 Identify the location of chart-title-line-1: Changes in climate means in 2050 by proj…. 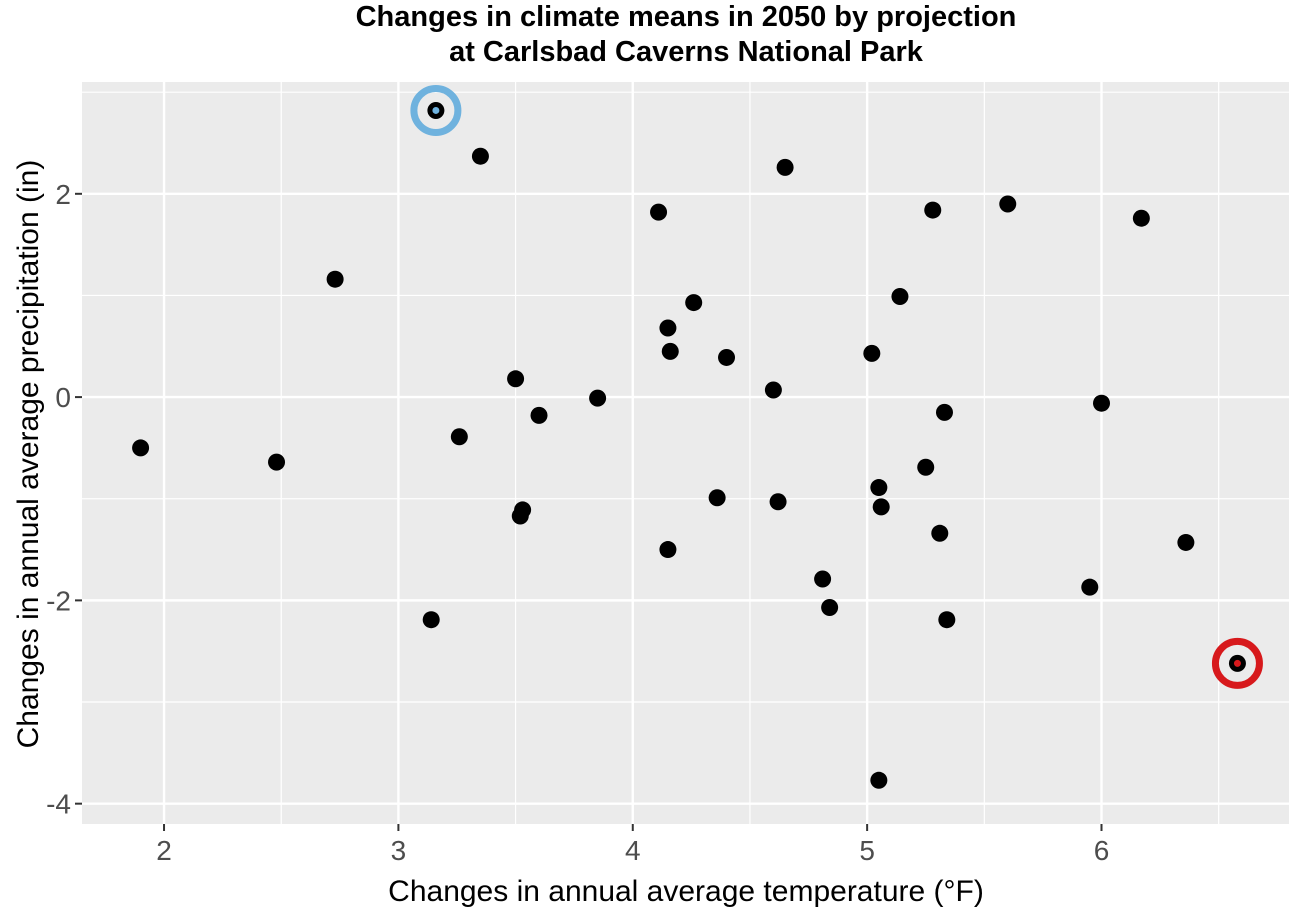
(686, 17).